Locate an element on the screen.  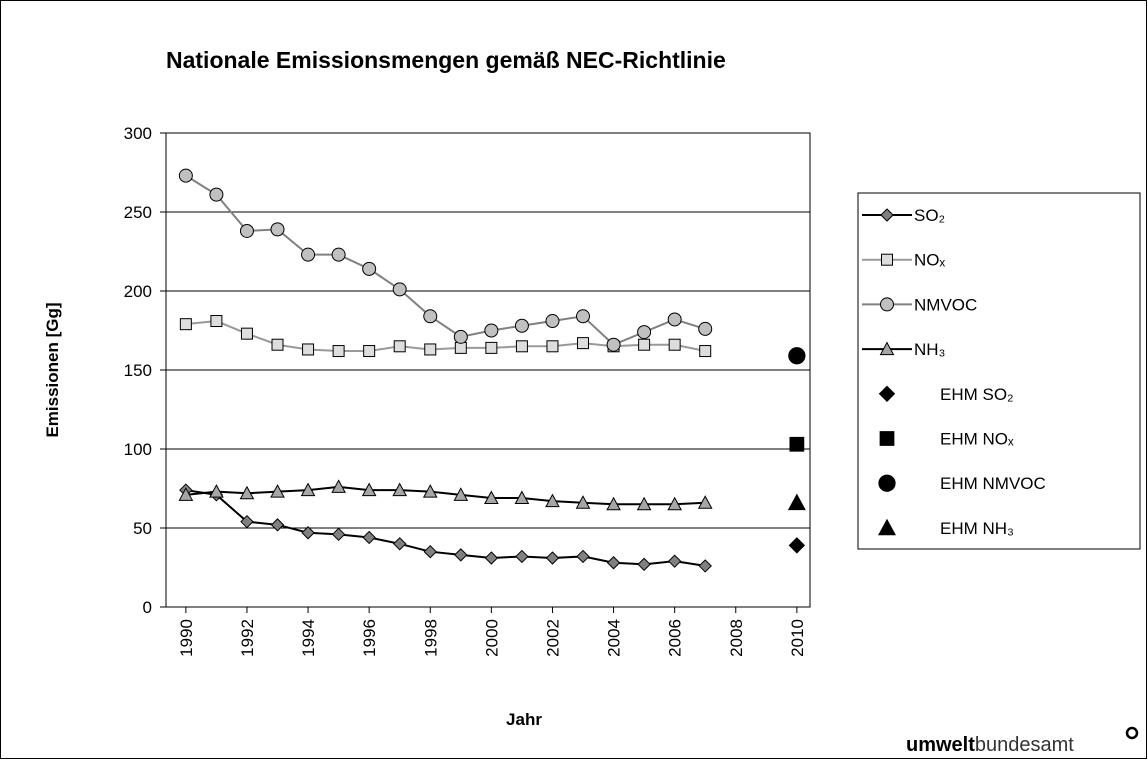
y-tick-label: 0 is located at coordinates (147, 607).